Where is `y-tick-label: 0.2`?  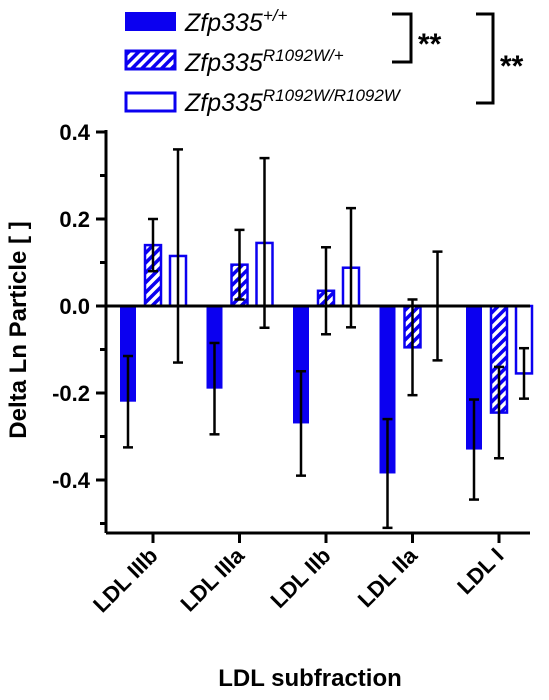 y-tick-label: 0.2 is located at coordinates (74, 219).